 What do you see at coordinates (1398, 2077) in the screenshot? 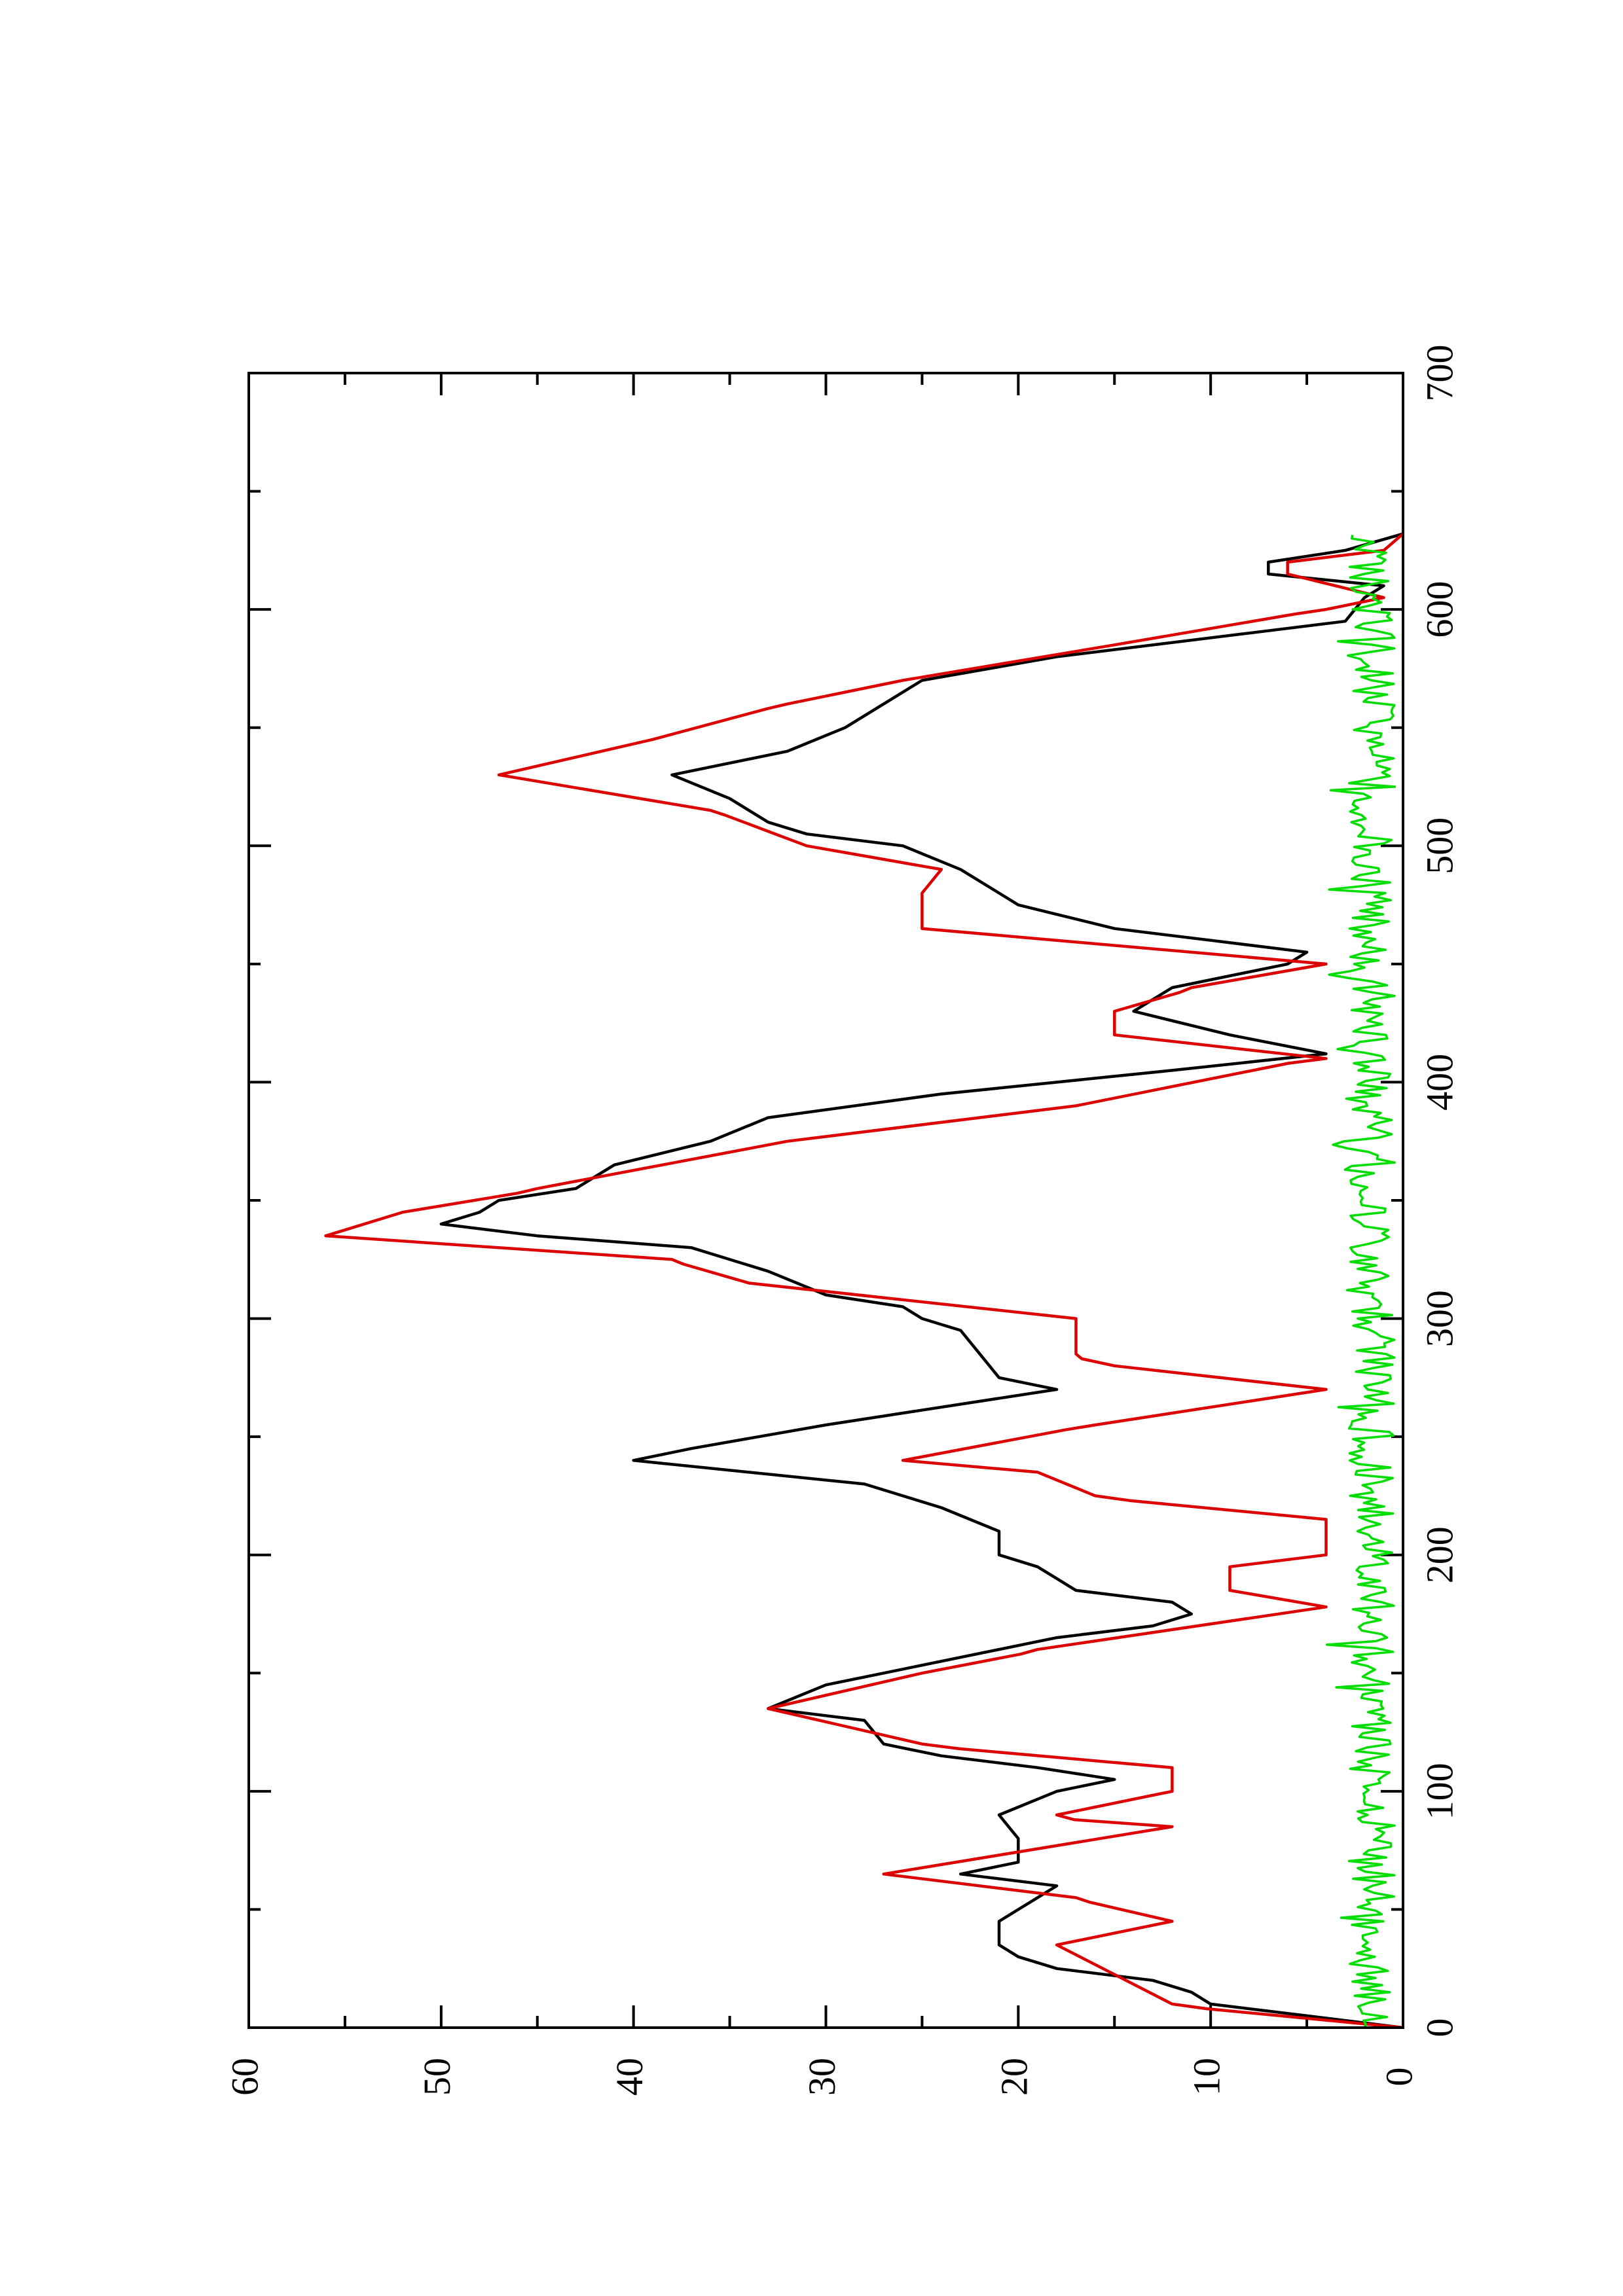
I see `y-tick-label: 0` at bounding box center [1398, 2077].